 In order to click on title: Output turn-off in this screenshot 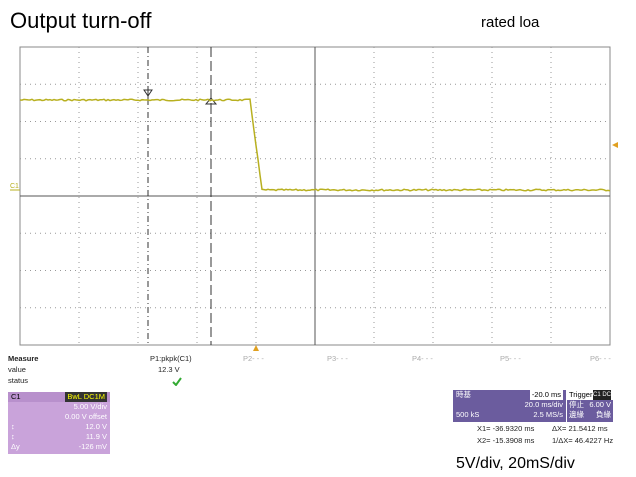, I will do `click(81, 20)`.